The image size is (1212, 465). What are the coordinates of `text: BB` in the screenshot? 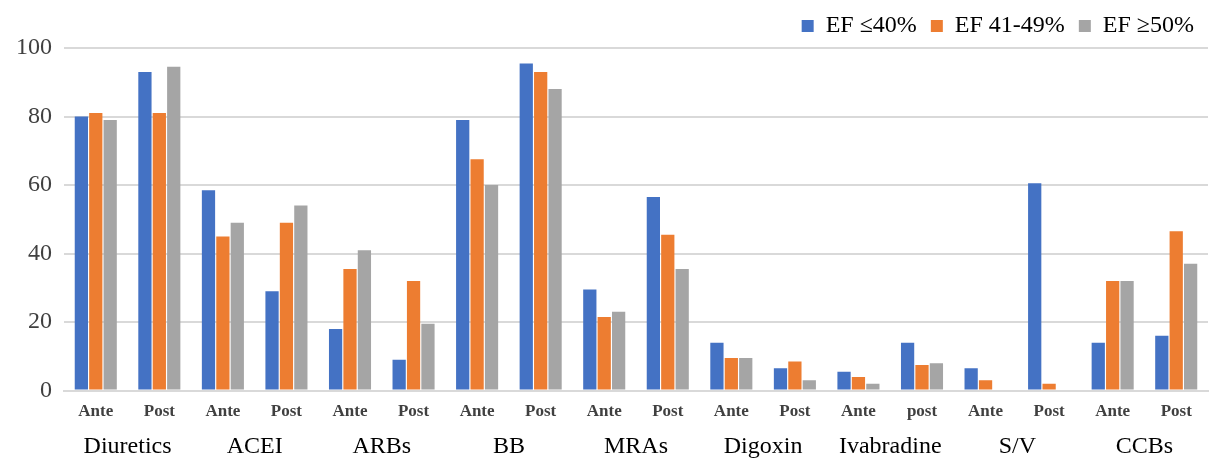 It's located at (508, 444).